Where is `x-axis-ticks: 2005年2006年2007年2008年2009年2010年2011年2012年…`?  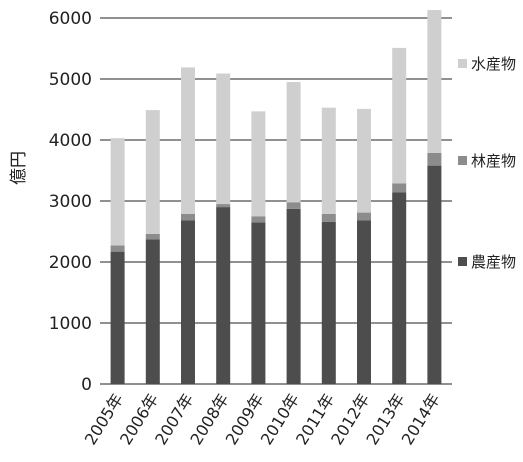
x-axis-ticks: 2005年2006年2007年2008年2009年2010年2011年2012年… is located at coordinates (262, 419).